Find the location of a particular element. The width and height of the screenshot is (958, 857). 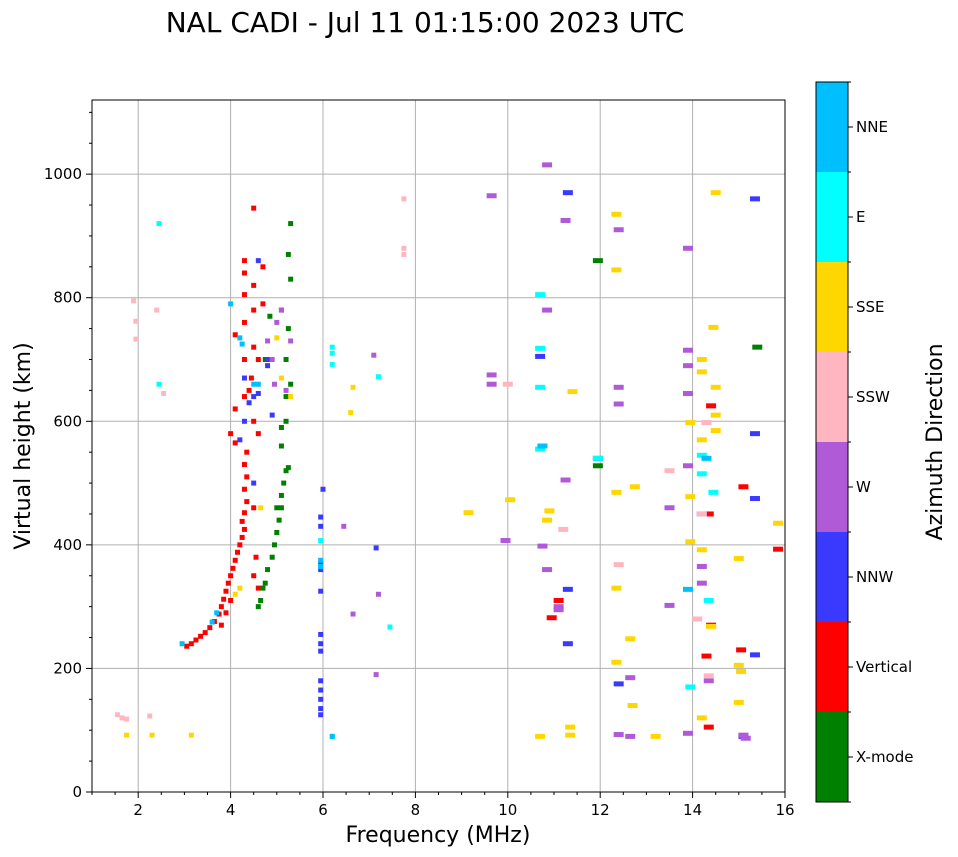

x-tick-label: 4 is located at coordinates (231, 810).